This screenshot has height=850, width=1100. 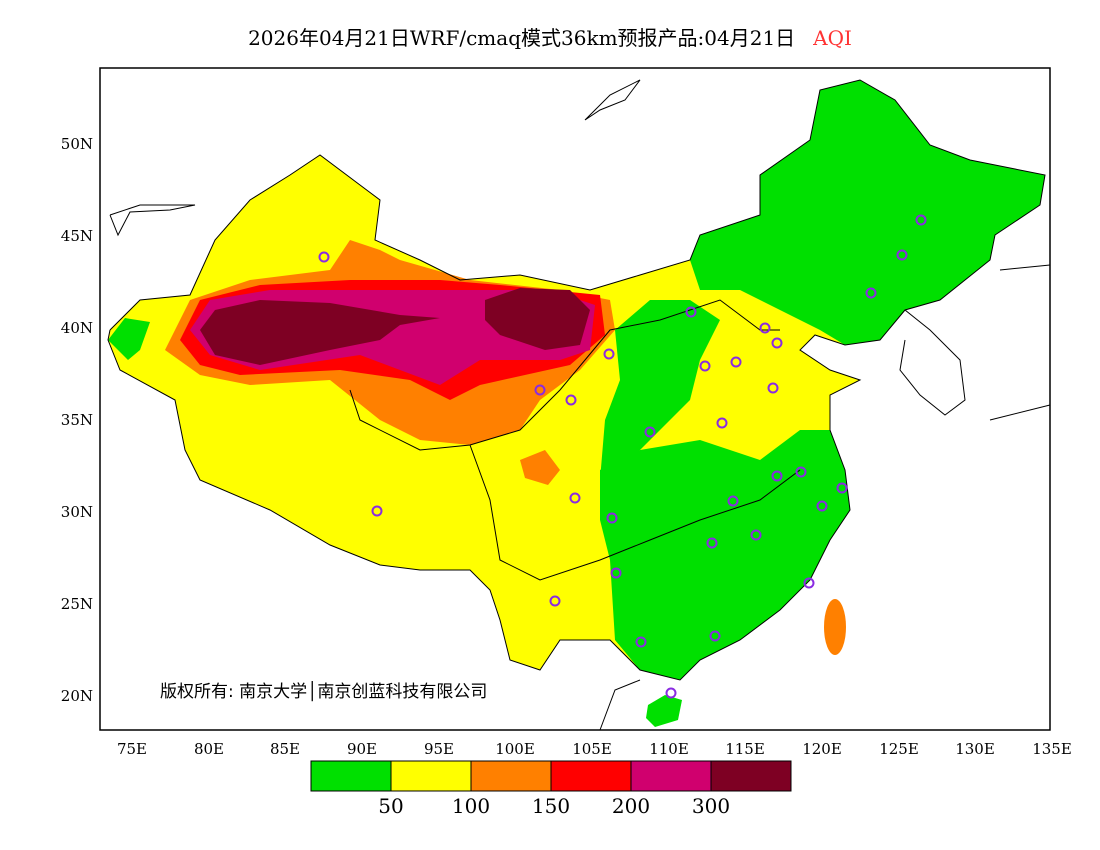 I want to click on lon-tick-label: 130E, so click(x=975, y=749).